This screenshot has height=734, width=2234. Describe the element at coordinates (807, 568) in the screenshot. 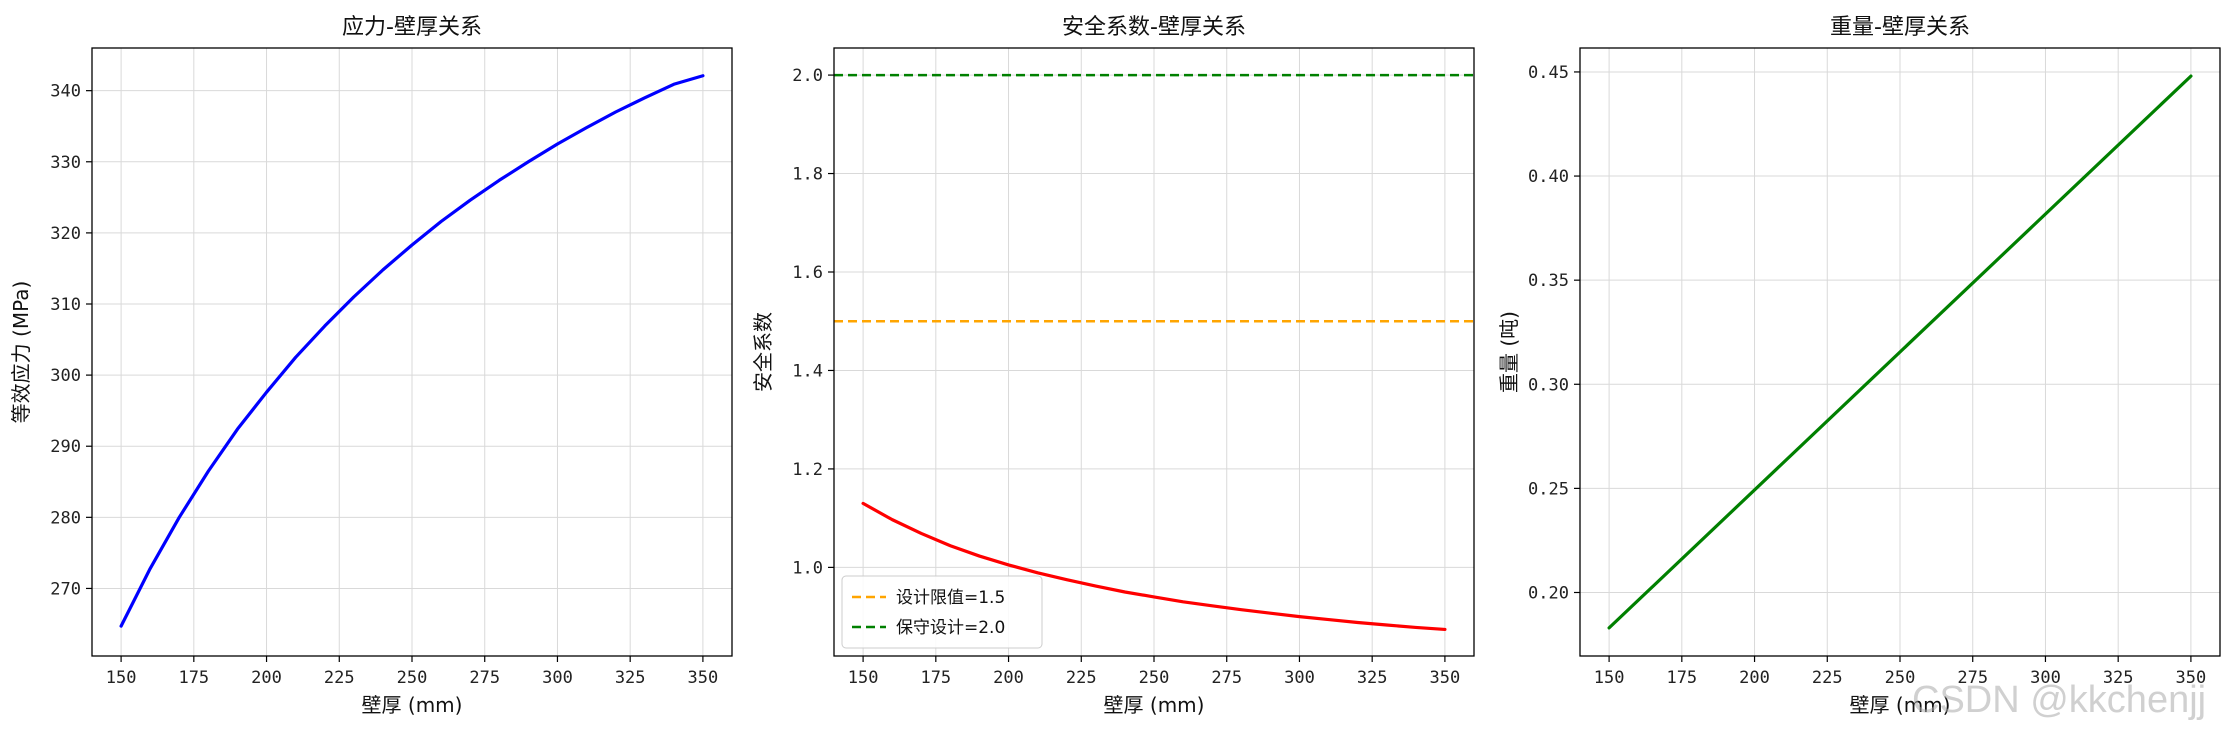

I see `y-tick-label: 1.0` at that location.